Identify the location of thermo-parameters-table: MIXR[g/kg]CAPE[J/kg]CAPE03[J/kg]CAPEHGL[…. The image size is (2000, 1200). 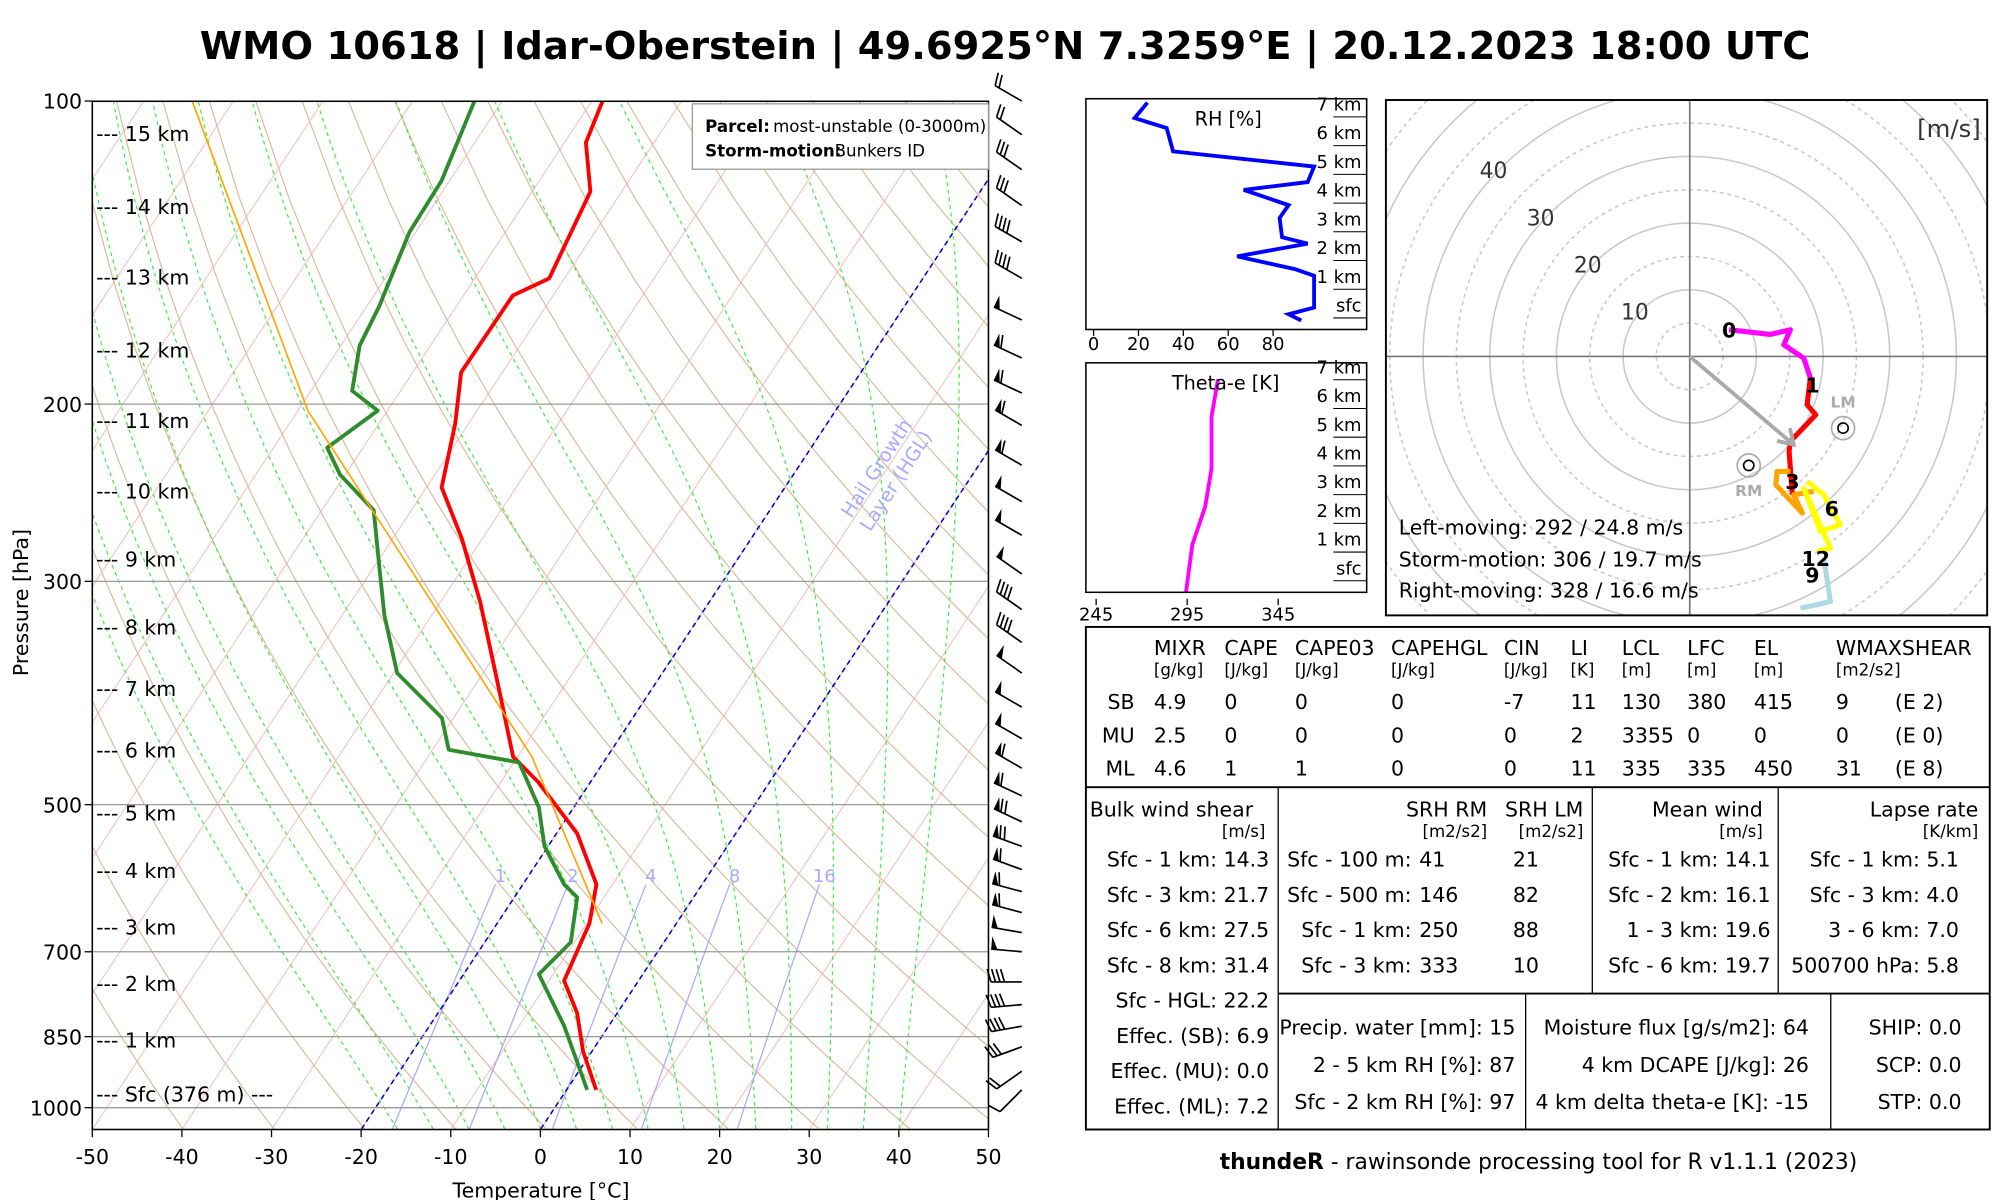
(1537, 708).